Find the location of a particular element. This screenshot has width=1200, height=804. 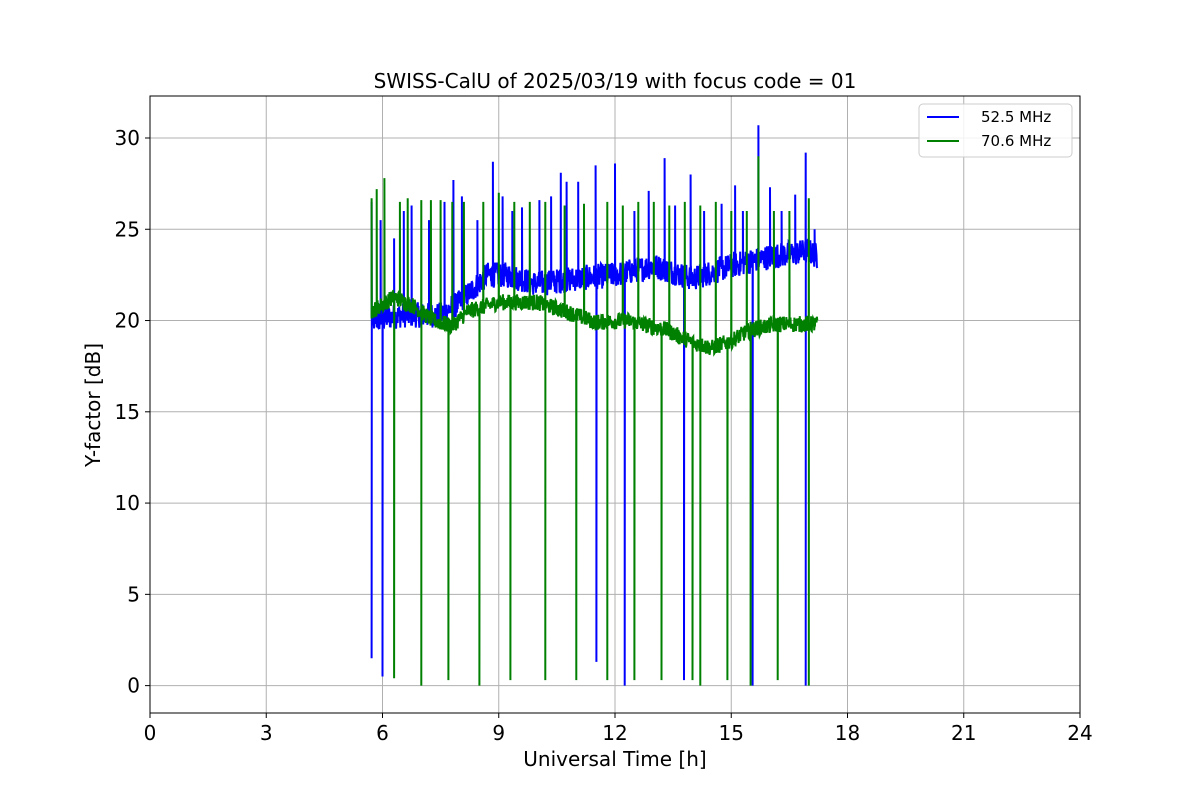

x-tick-label: 18 is located at coordinates (847, 733).